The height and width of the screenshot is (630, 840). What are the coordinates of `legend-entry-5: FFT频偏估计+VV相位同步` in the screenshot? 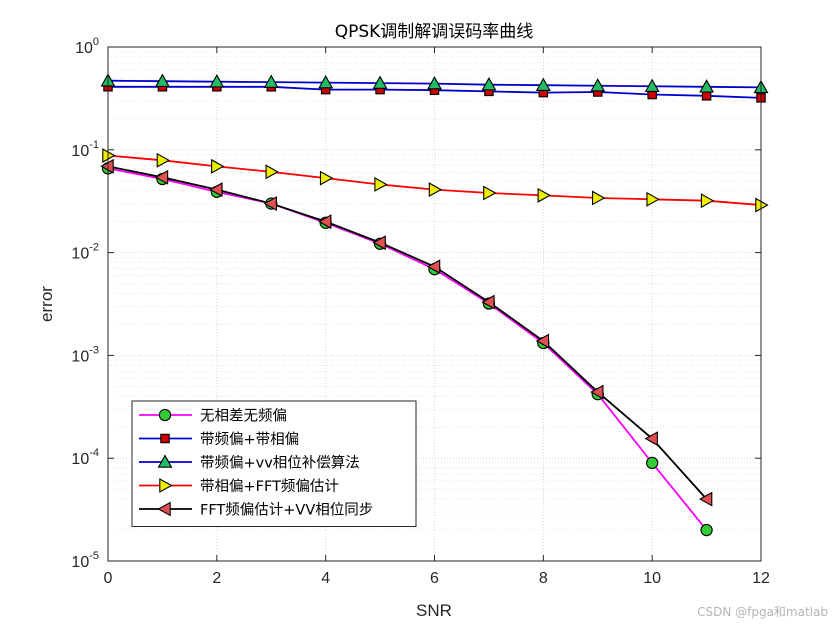 It's located at (256, 510).